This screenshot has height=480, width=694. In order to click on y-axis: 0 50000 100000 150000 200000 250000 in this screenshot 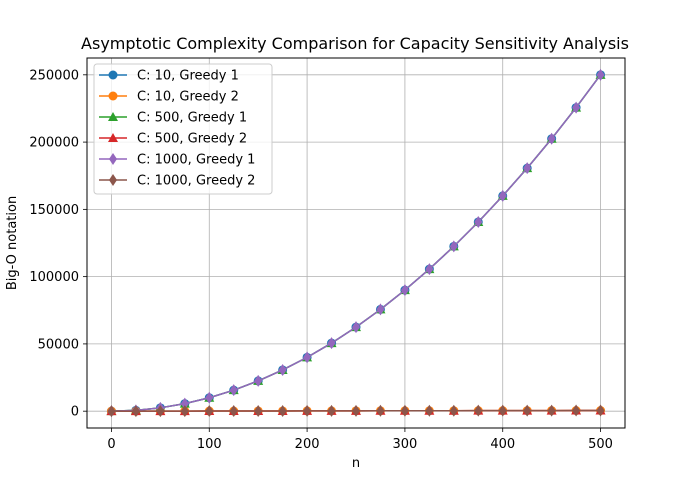, I will do `click(58, 244)`.